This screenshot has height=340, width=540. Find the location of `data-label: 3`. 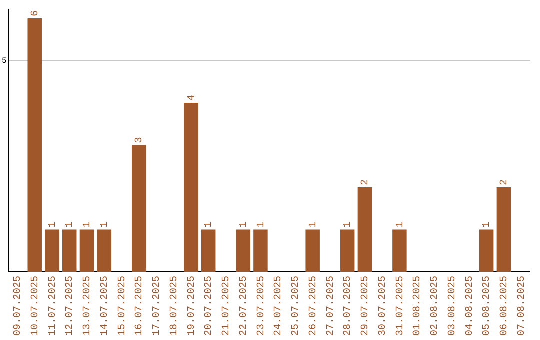

data-label: 3 is located at coordinates (140, 140).